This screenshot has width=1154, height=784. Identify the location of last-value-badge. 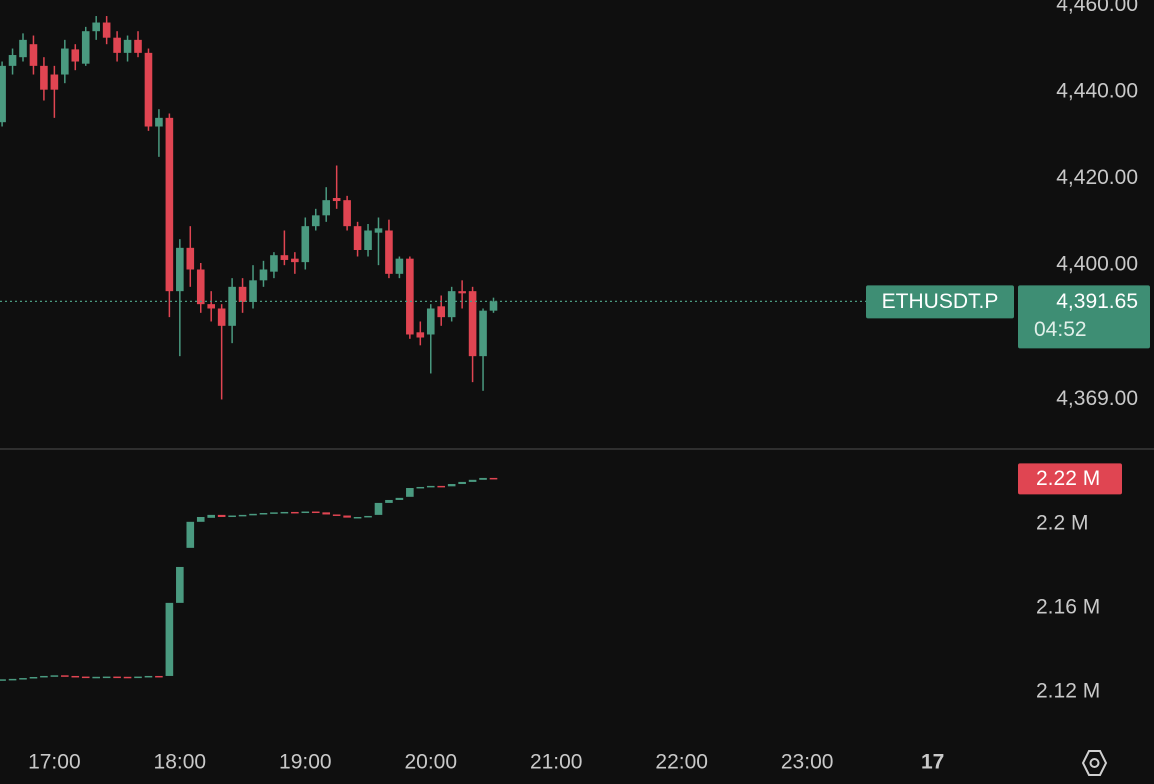
(1070, 479).